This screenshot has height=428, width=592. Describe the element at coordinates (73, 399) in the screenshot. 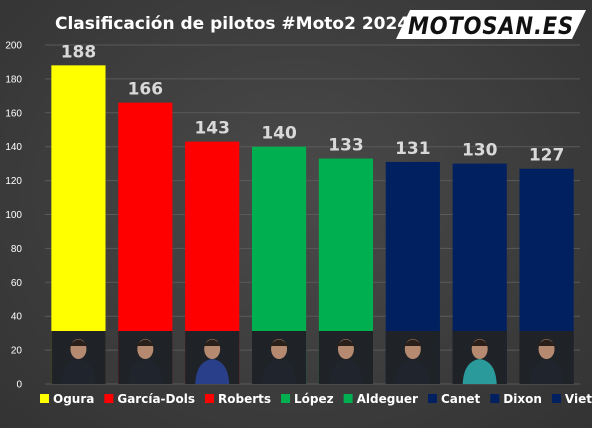

I see `legend-label: Ogura` at that location.